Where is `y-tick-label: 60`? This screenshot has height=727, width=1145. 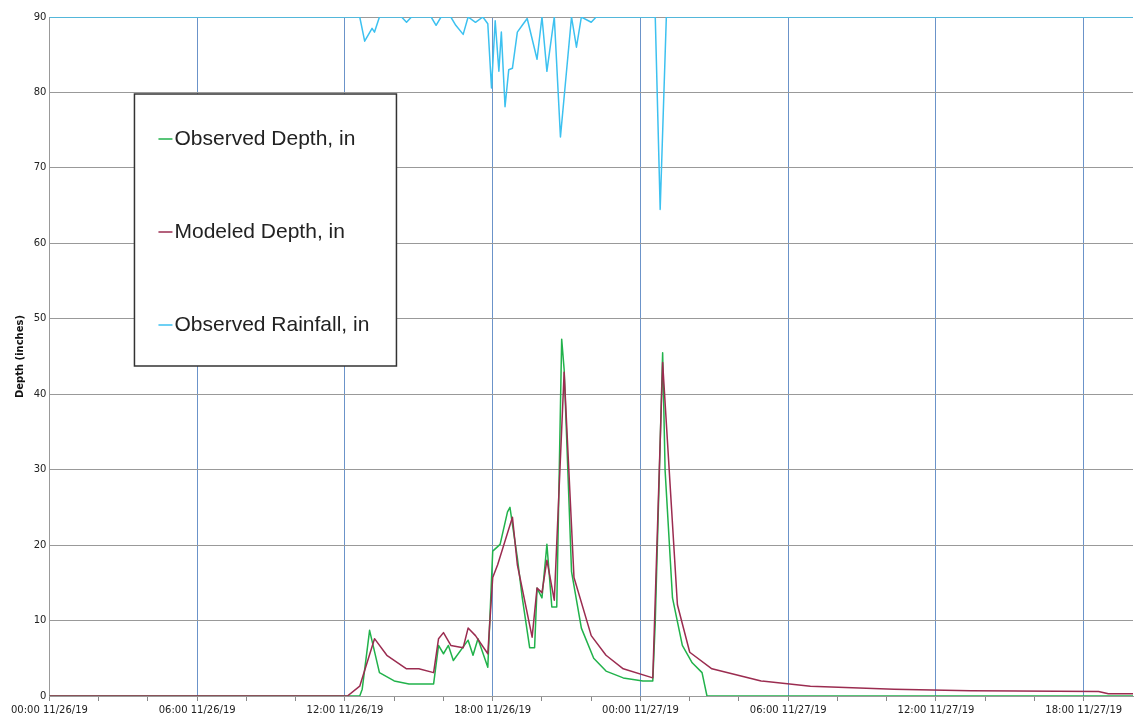 y-tick-label: 60 is located at coordinates (40, 242).